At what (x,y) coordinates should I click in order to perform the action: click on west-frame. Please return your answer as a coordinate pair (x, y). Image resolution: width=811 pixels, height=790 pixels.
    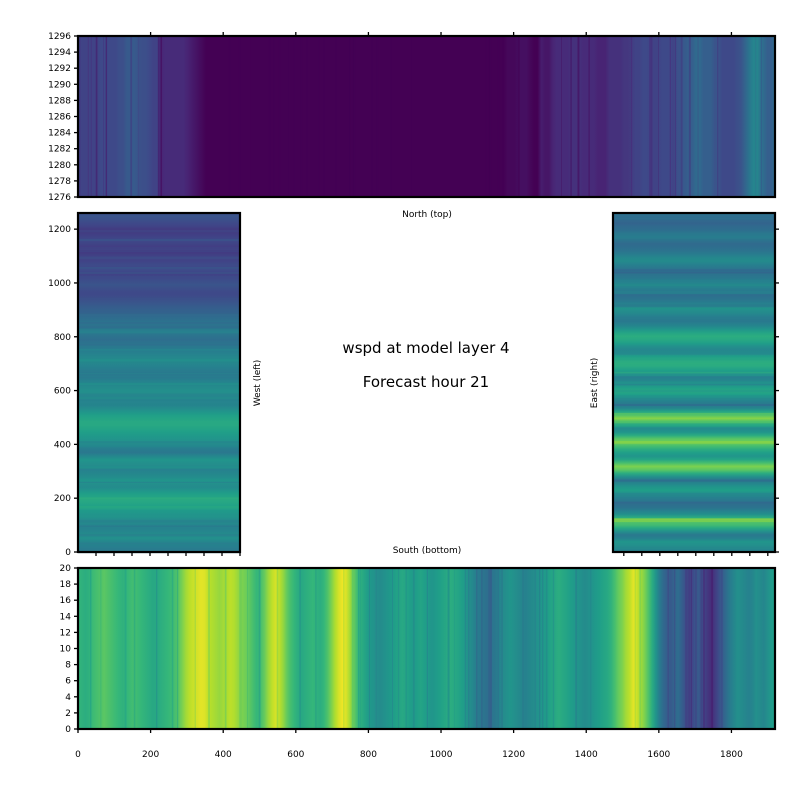
    Looking at the image, I should click on (159, 382).